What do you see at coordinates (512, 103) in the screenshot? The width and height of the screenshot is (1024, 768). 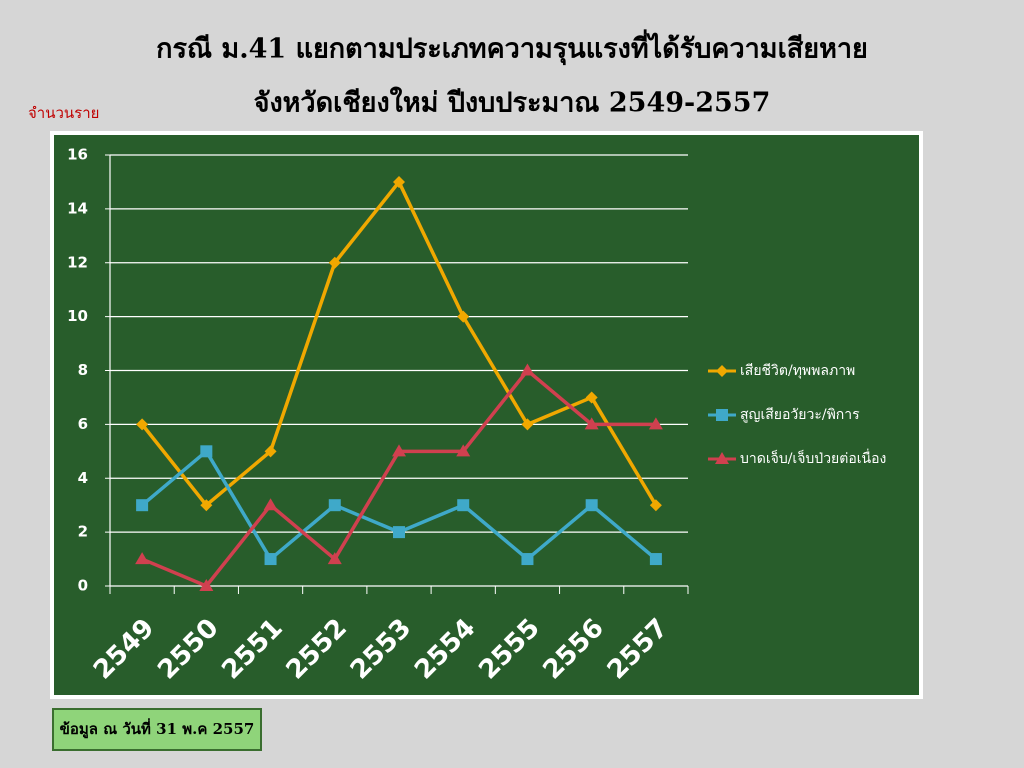 I see `chart-subtitle: จังหวัดเชียงใหม่ ปีงบประมาณ 2549-2557` at bounding box center [512, 103].